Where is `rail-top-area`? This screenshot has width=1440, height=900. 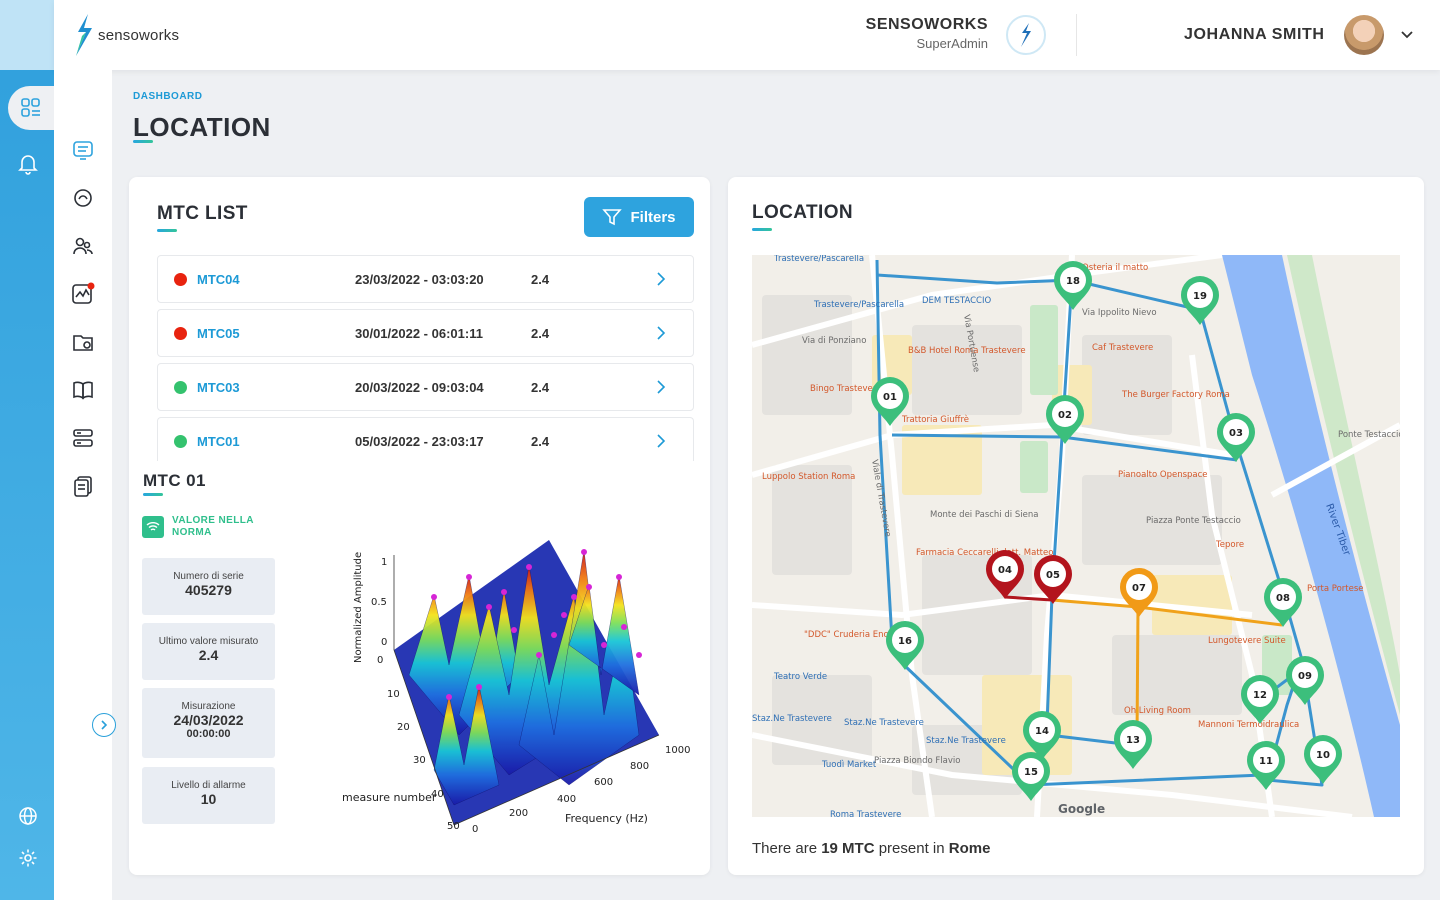 rail-top-area is located at coordinates (27, 35).